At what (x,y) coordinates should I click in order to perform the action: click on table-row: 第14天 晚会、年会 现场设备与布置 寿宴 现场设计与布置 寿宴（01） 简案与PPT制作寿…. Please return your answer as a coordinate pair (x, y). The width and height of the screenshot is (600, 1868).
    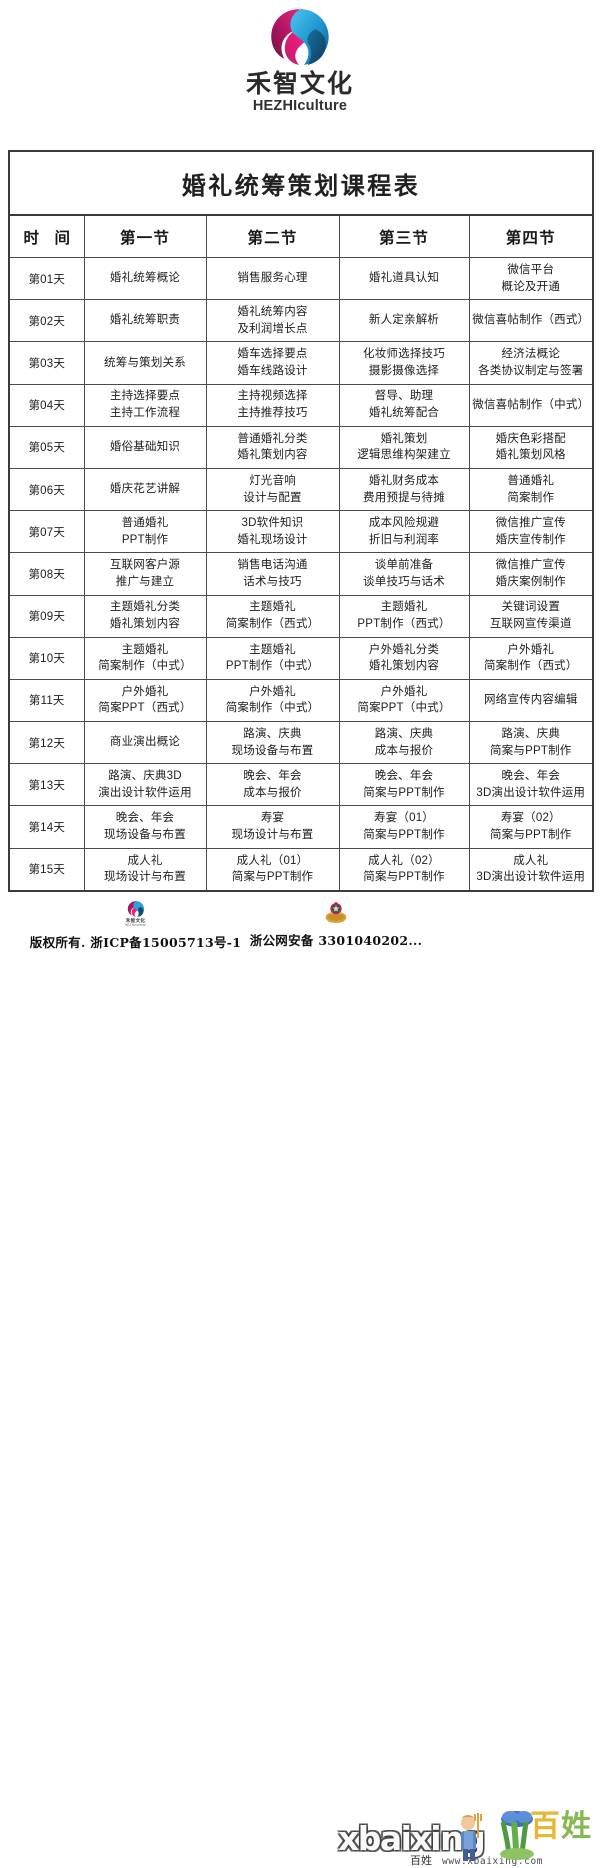
    Looking at the image, I should click on (301, 827).